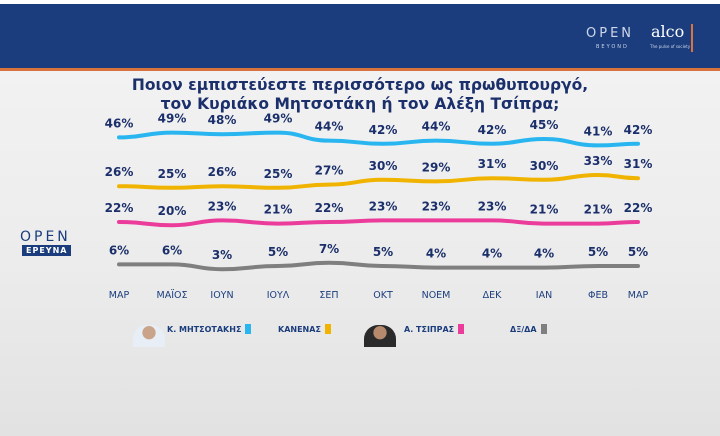  Describe the element at coordinates (119, 123) in the screenshot. I see `data-label: 46%` at that location.